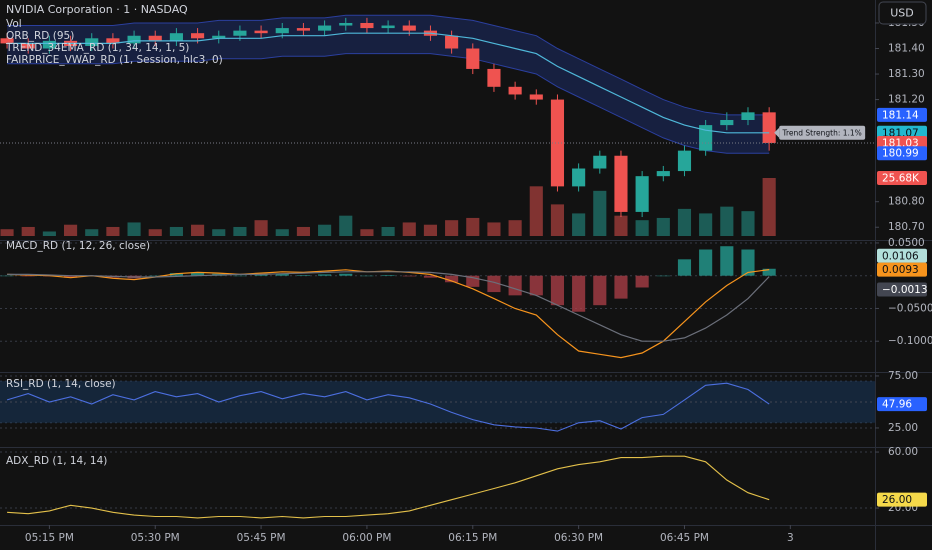 This screenshot has height=550, width=932. I want to click on price-badge-label: 47.96, so click(897, 405).